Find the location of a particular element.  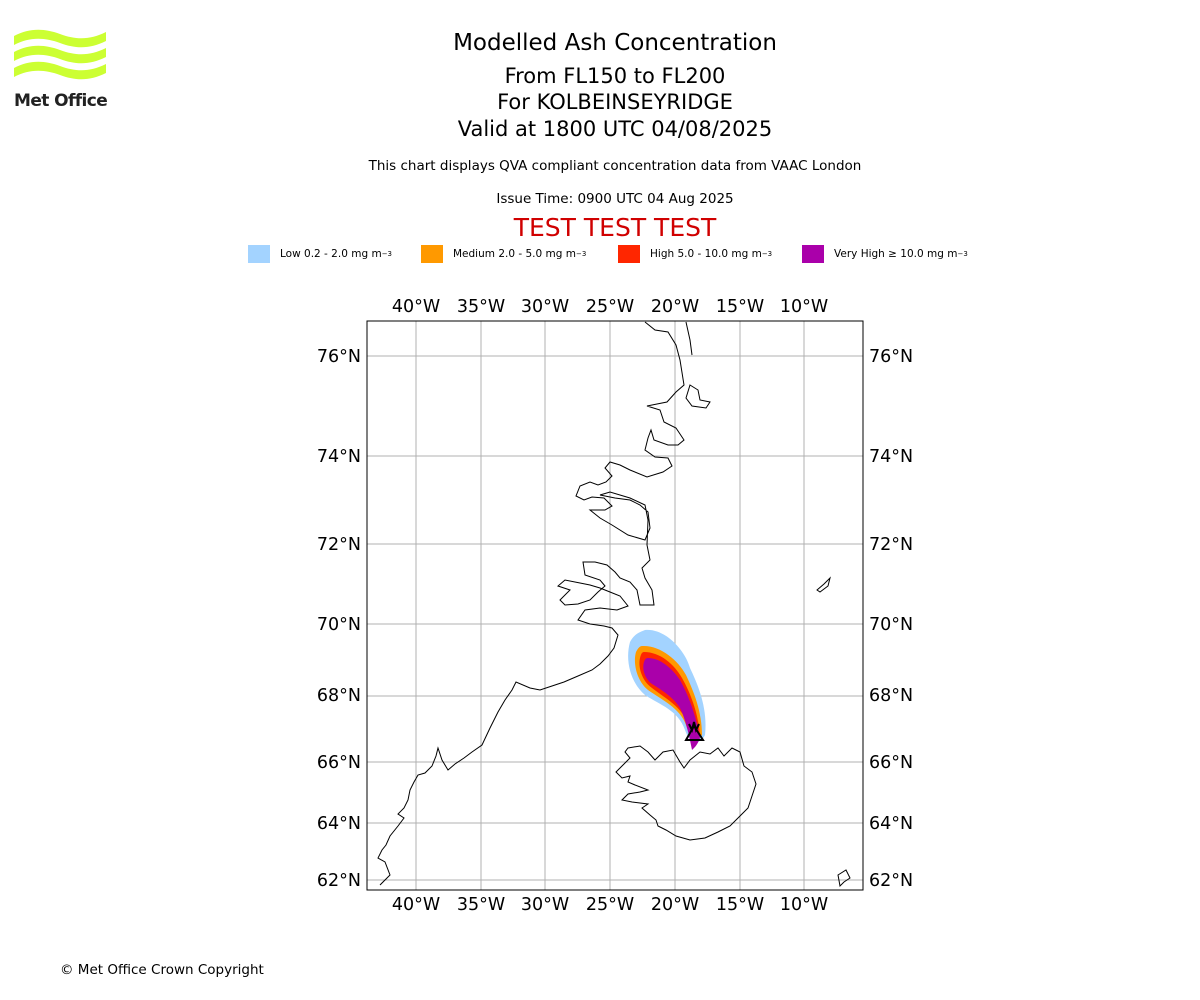

lat-label-right: 68°N is located at coordinates (891, 696).